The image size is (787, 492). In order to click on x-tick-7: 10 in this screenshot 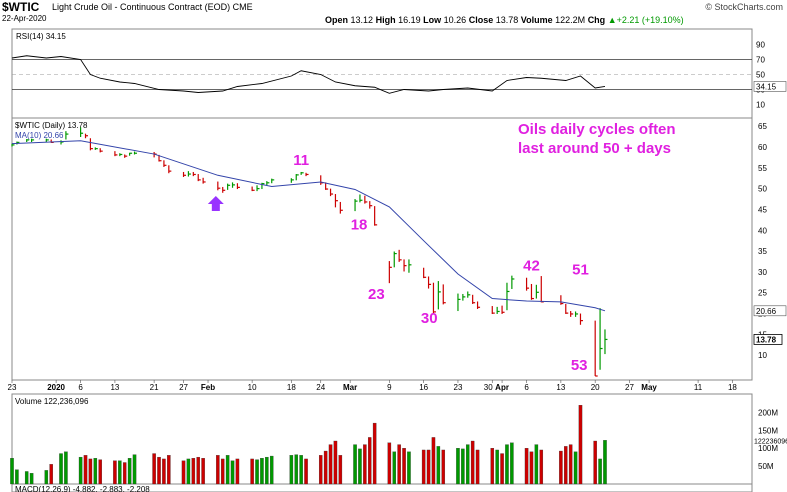, I will do `click(252, 387)`.